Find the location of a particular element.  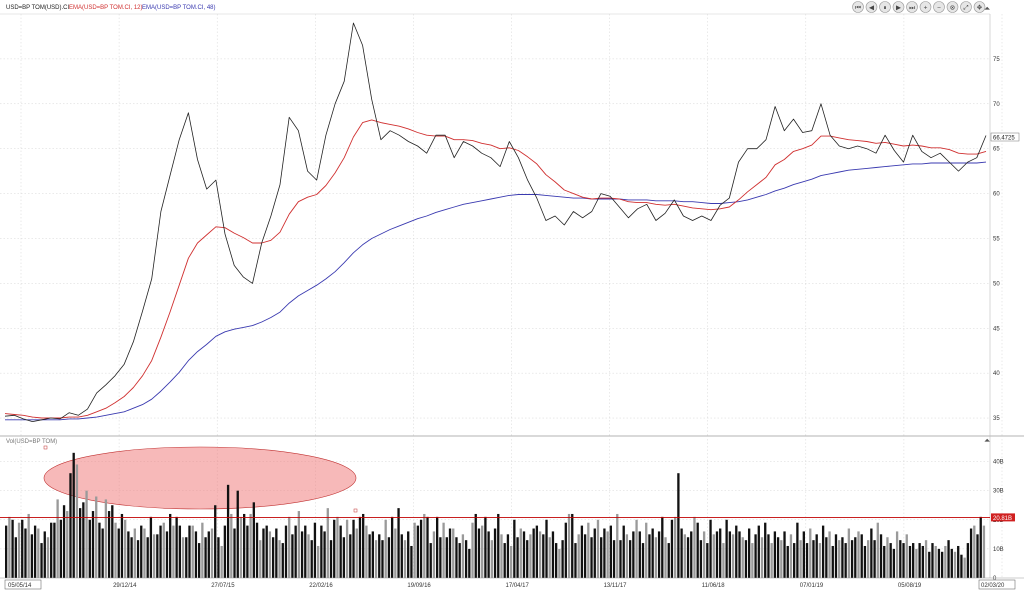

fit-icon: ✥ is located at coordinates (979, 7).